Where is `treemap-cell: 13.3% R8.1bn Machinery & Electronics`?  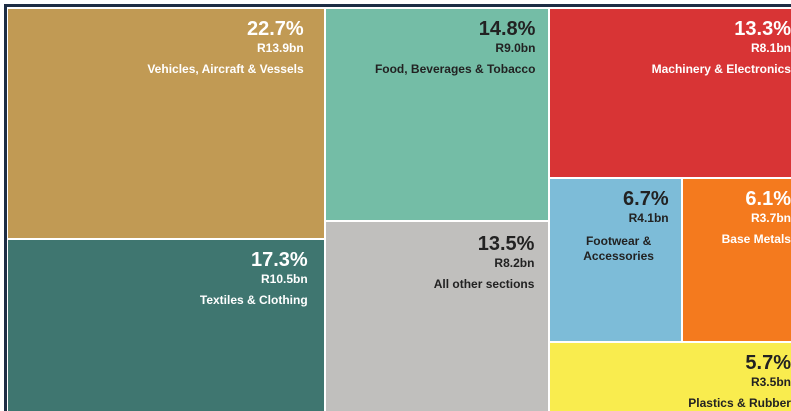
treemap-cell: 13.3% R8.1bn Machinery & Electronics is located at coordinates (670, 93).